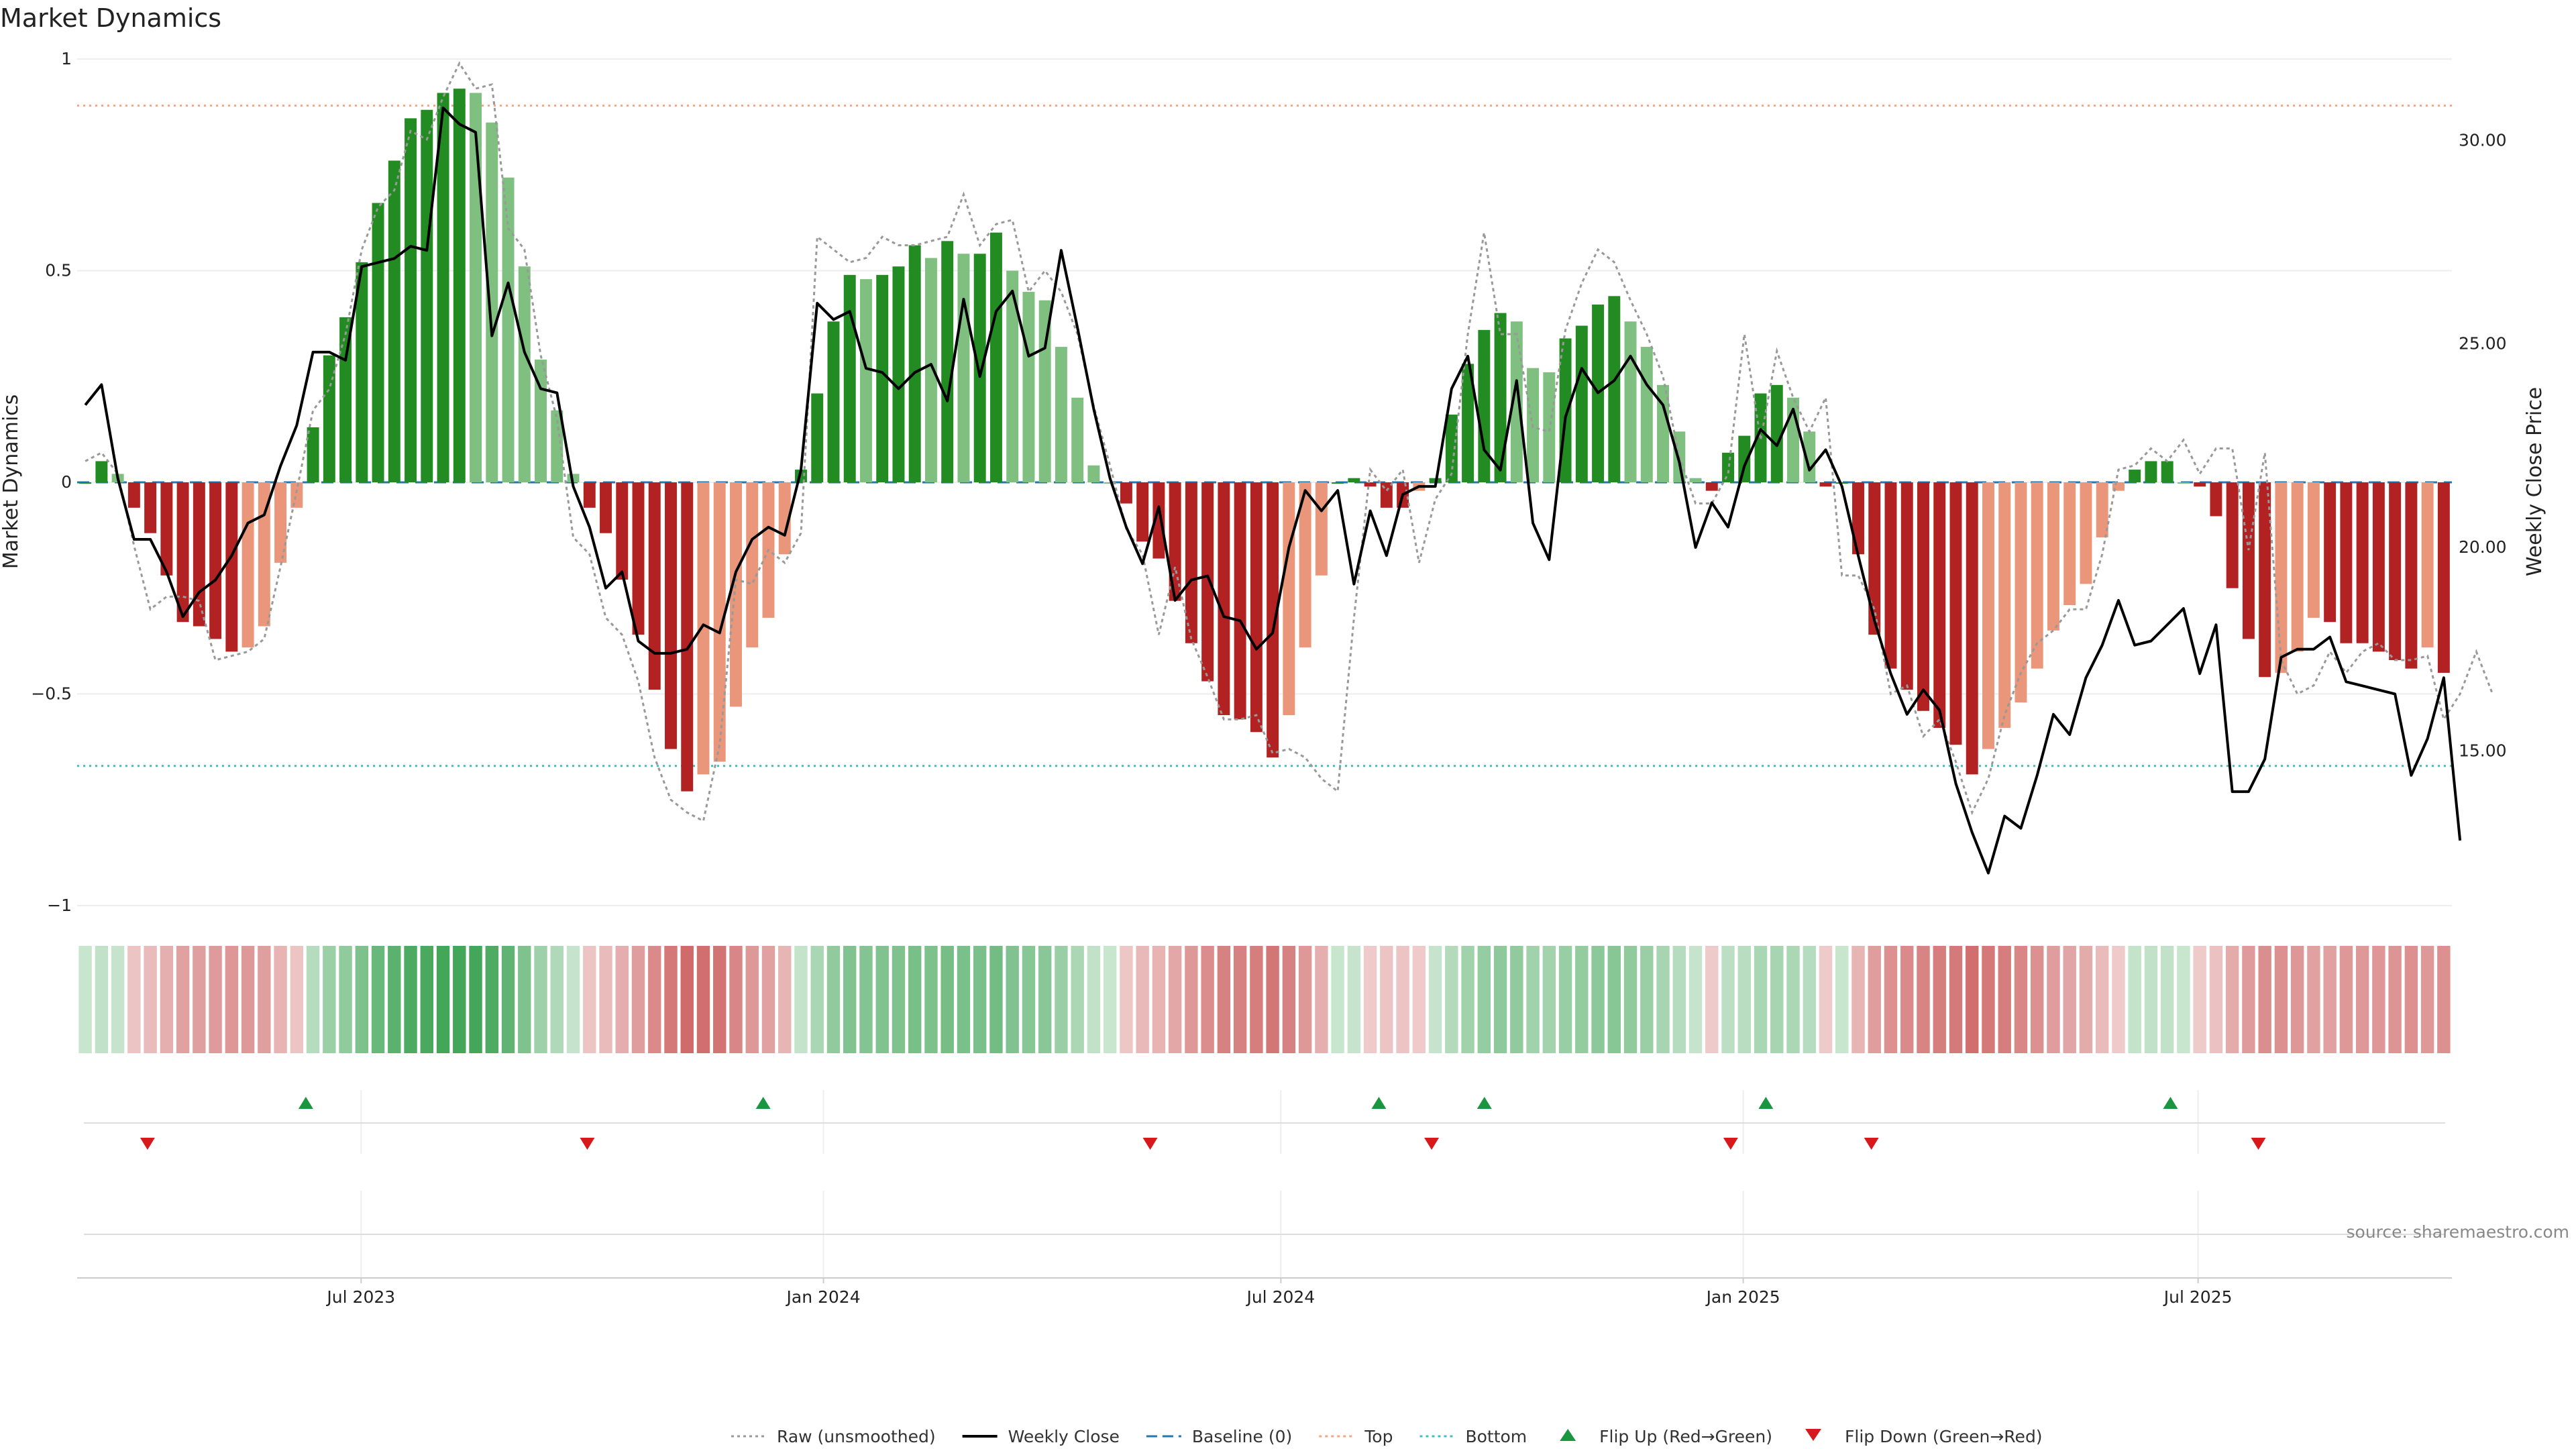  I want to click on y-tick-label-1: 0.5, so click(58, 270).